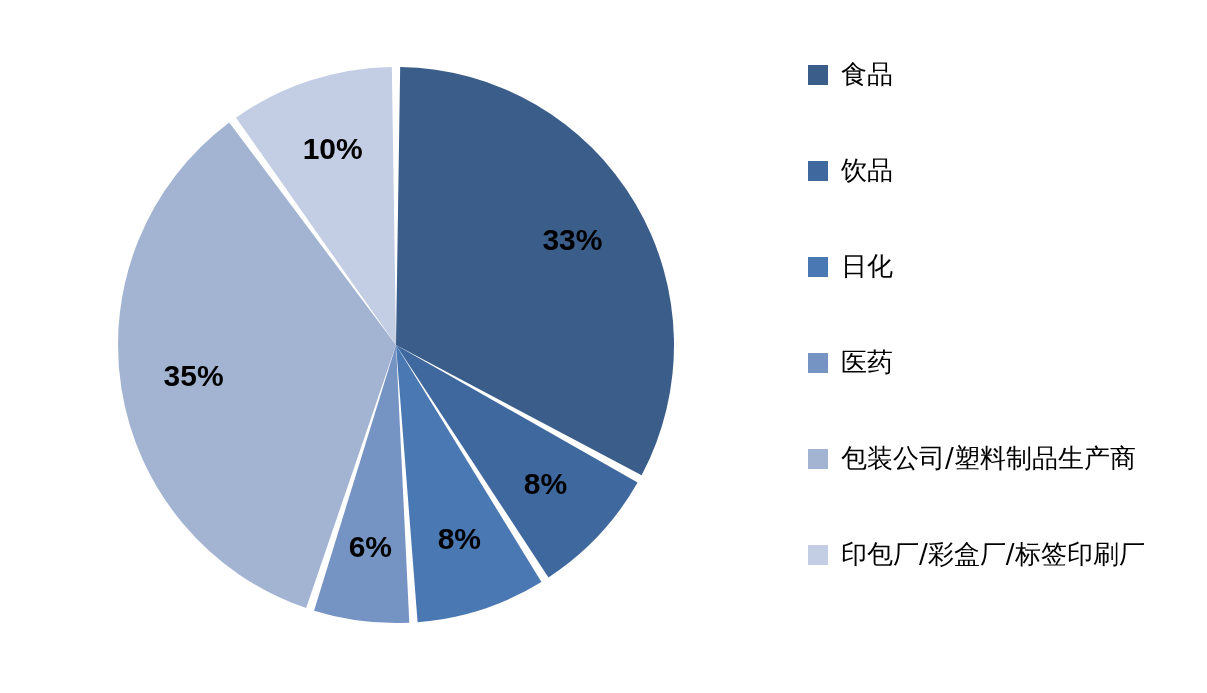 This screenshot has height=693, width=1207. I want to click on data-label: 33%, so click(572, 239).